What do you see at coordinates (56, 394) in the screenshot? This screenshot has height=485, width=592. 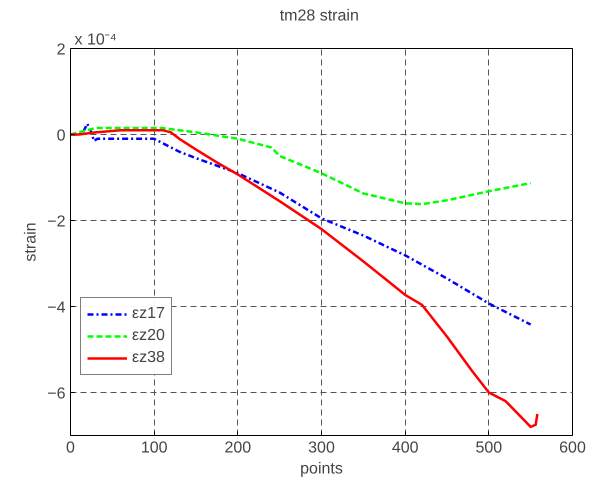 I see `y-tick-label: −6` at bounding box center [56, 394].